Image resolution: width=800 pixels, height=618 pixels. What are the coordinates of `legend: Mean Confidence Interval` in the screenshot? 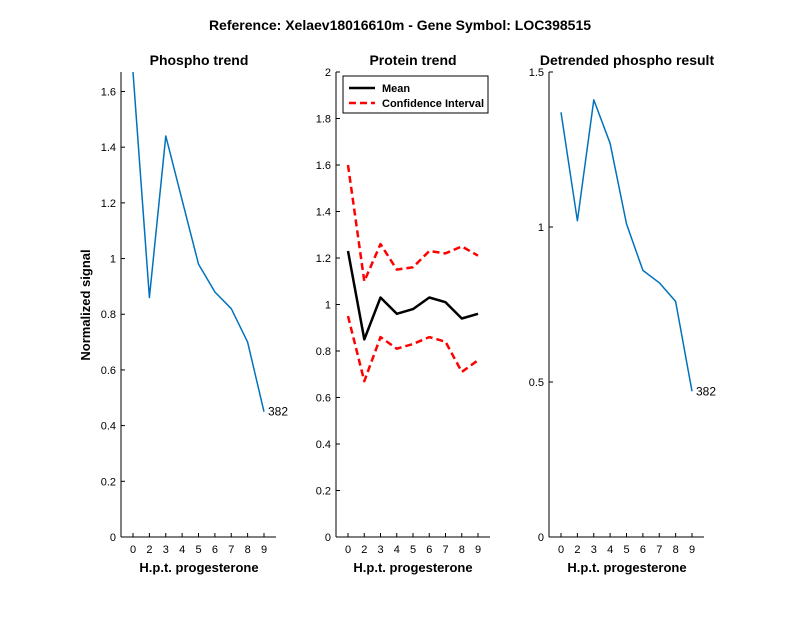 It's located at (415, 94).